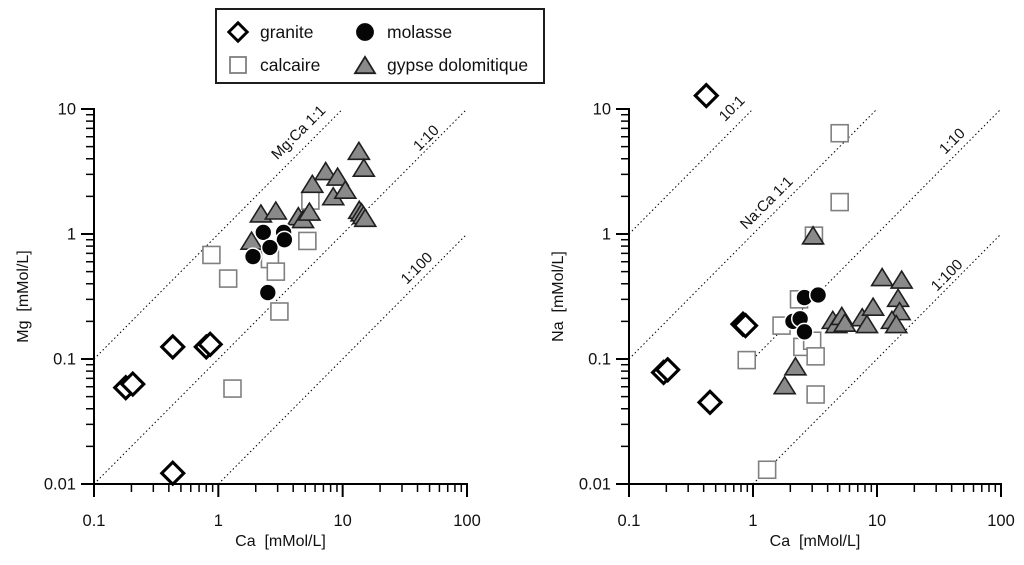 The width and height of the screenshot is (1024, 565). I want to click on circle-icon, so click(365, 32).